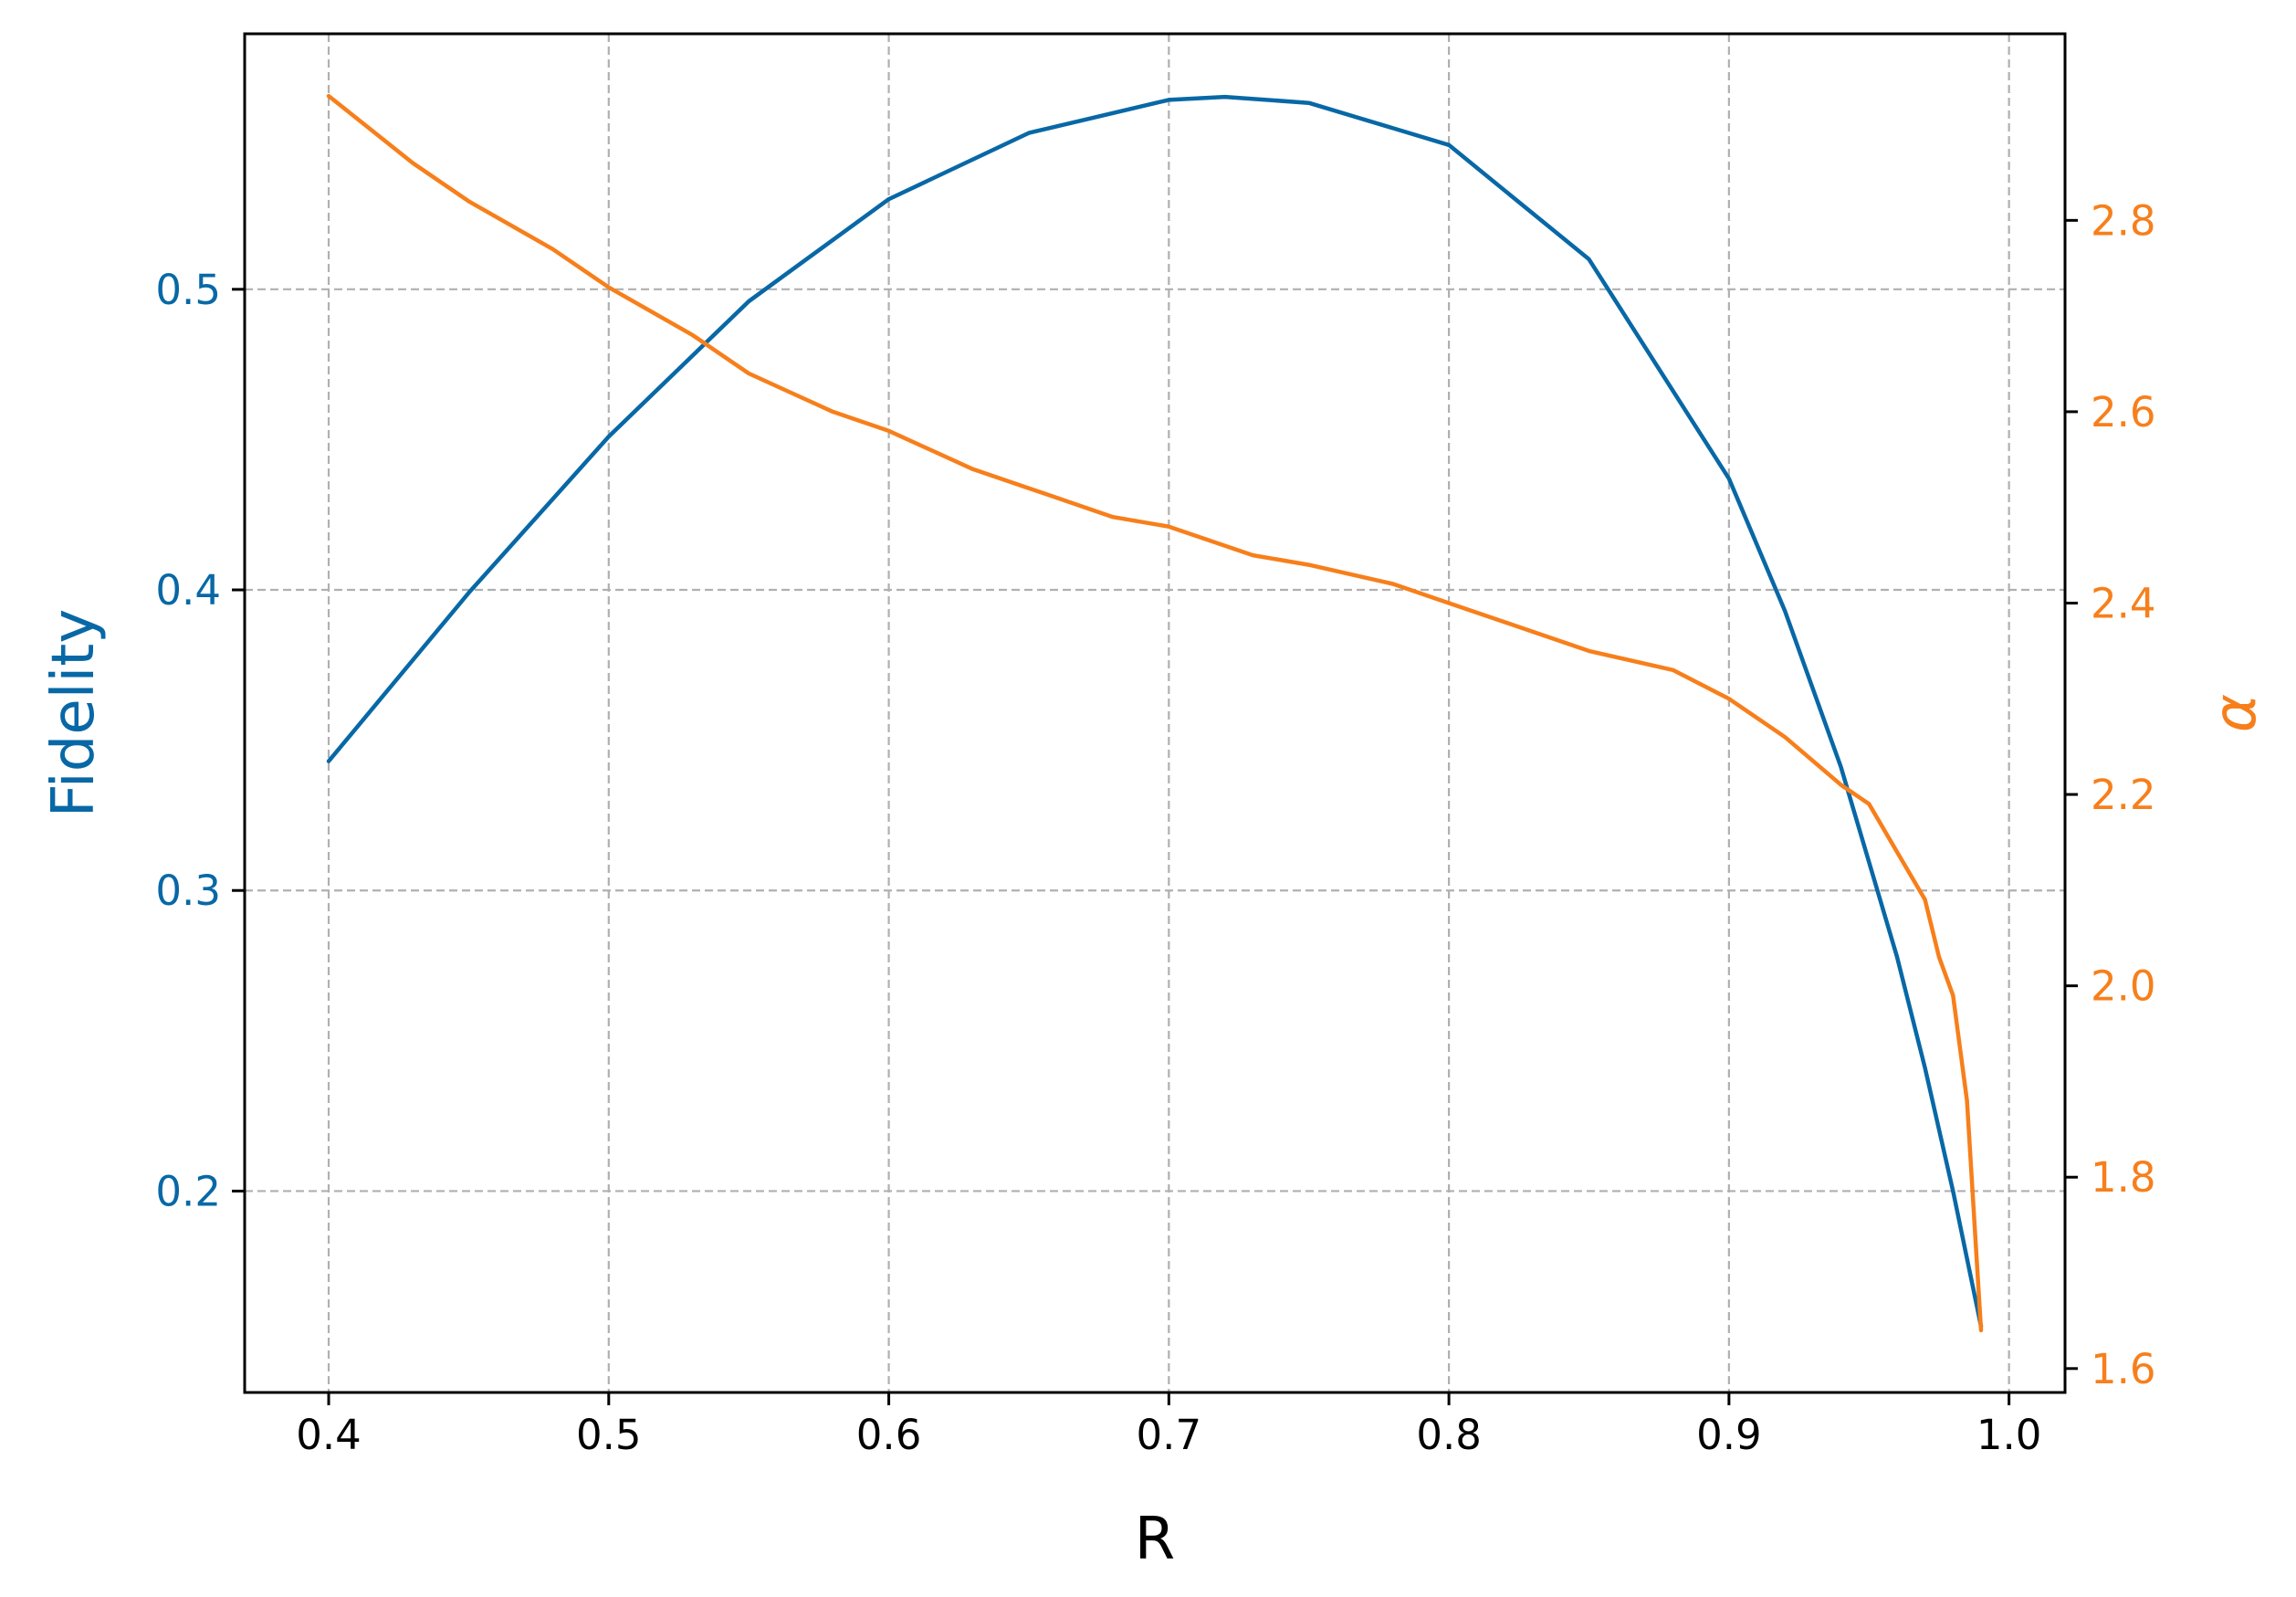  What do you see at coordinates (2123, 603) in the screenshot?
I see `right-y-tick-label: 2.4` at bounding box center [2123, 603].